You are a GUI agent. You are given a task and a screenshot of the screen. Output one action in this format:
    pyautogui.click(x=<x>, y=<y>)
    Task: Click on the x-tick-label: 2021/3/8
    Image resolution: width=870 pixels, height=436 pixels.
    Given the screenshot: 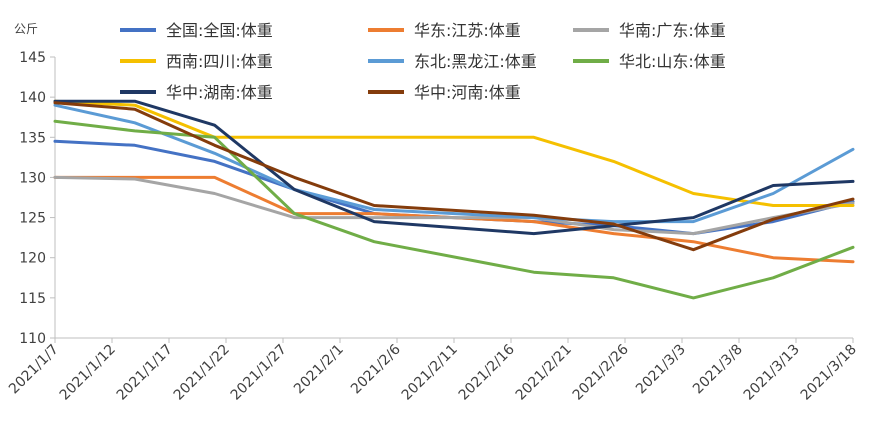 What is the action you would take?
    pyautogui.click(x=718, y=370)
    